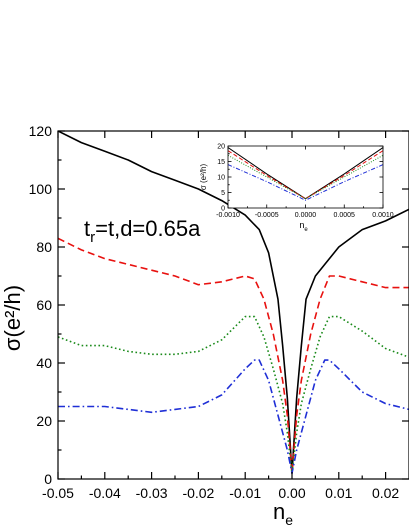 The image size is (409, 529). Describe the element at coordinates (44, 247) in the screenshot. I see `main-y-tick-label: 80` at that location.